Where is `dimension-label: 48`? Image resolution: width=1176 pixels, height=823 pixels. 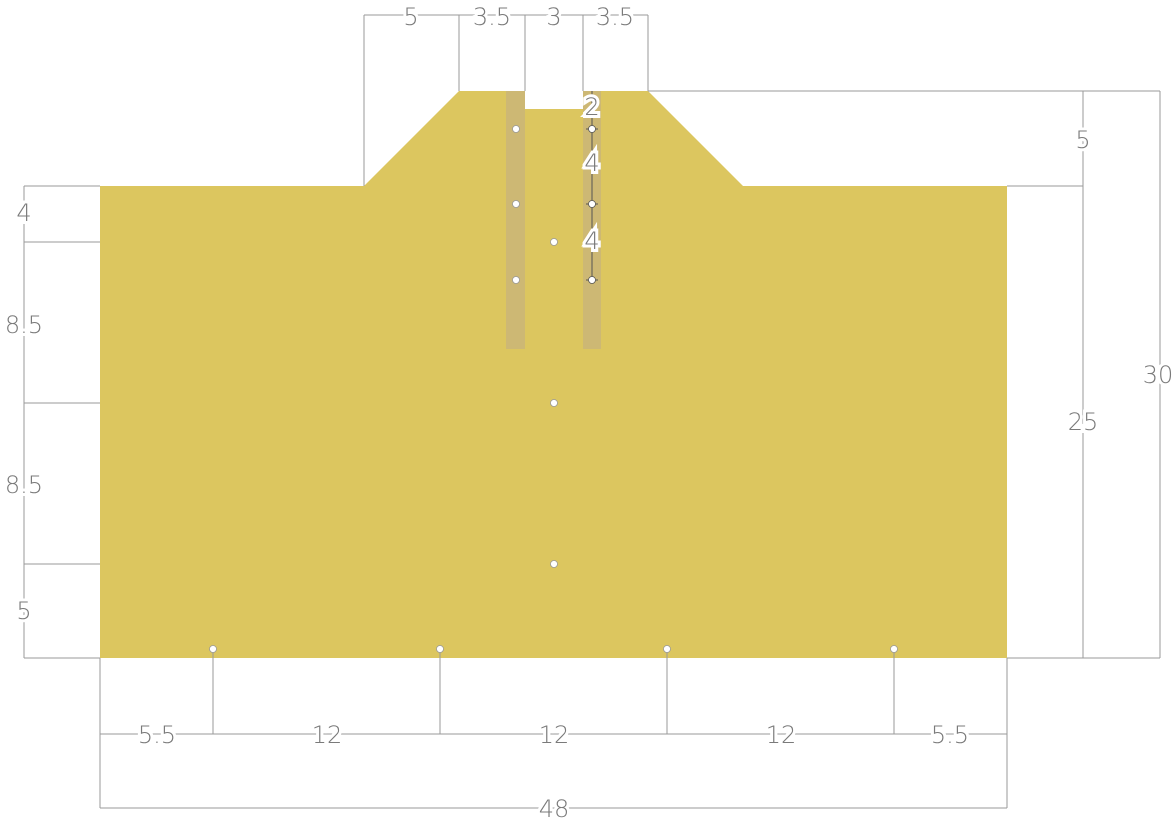
dimension-label: 48 is located at coordinates (554, 809).